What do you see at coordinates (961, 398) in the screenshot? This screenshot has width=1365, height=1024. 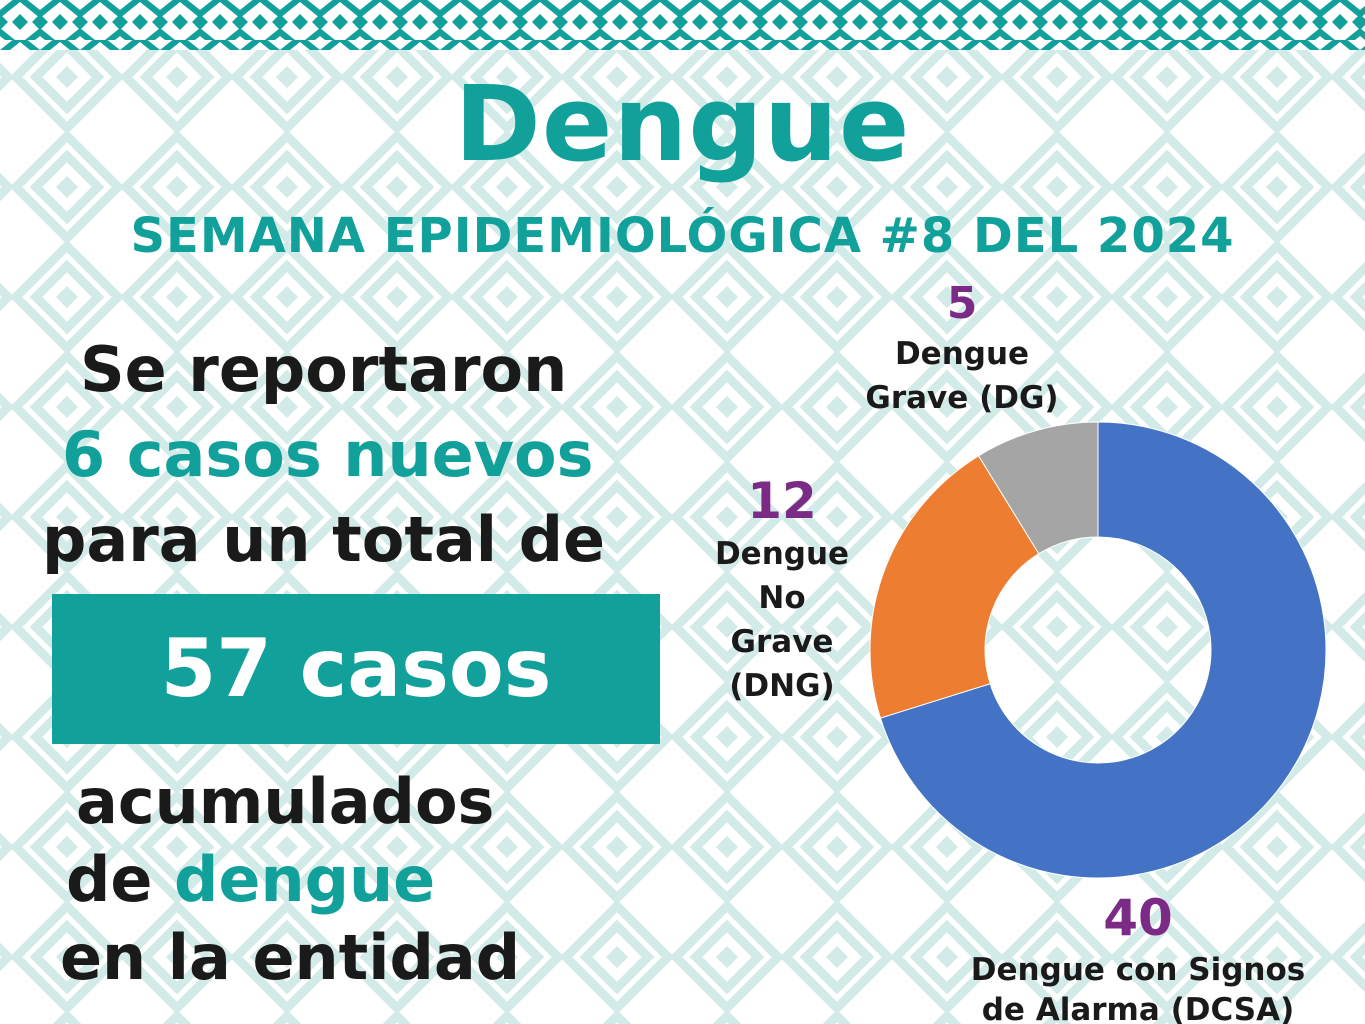 I see `slice-category-label-0-1: Grave (DG)` at bounding box center [961, 398].